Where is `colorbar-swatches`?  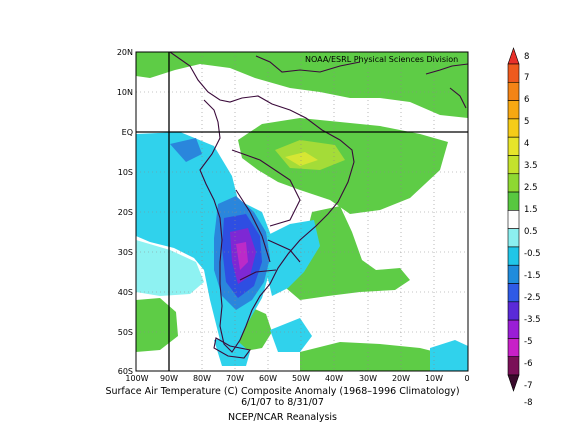 colorbar-swatches is located at coordinates (513, 219).